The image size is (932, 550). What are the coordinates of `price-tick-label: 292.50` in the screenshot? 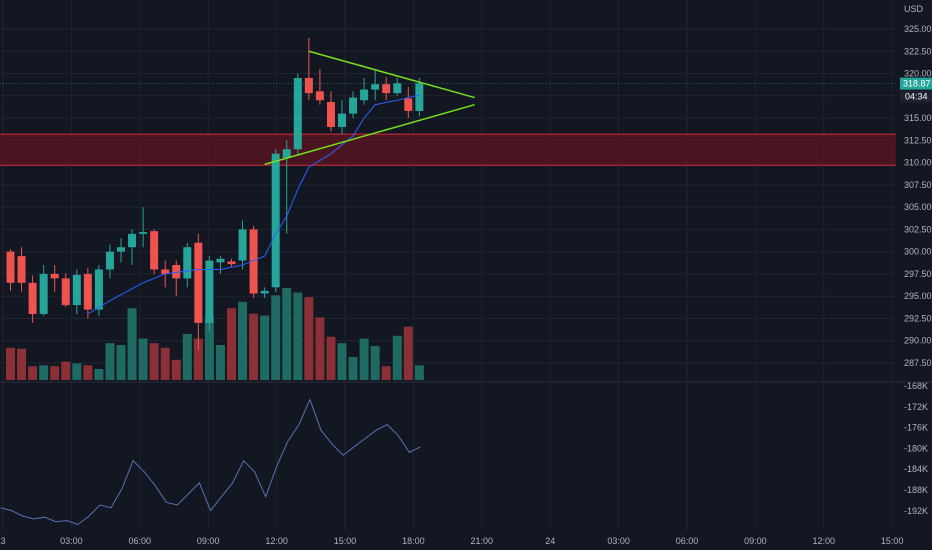 It's located at (918, 318).